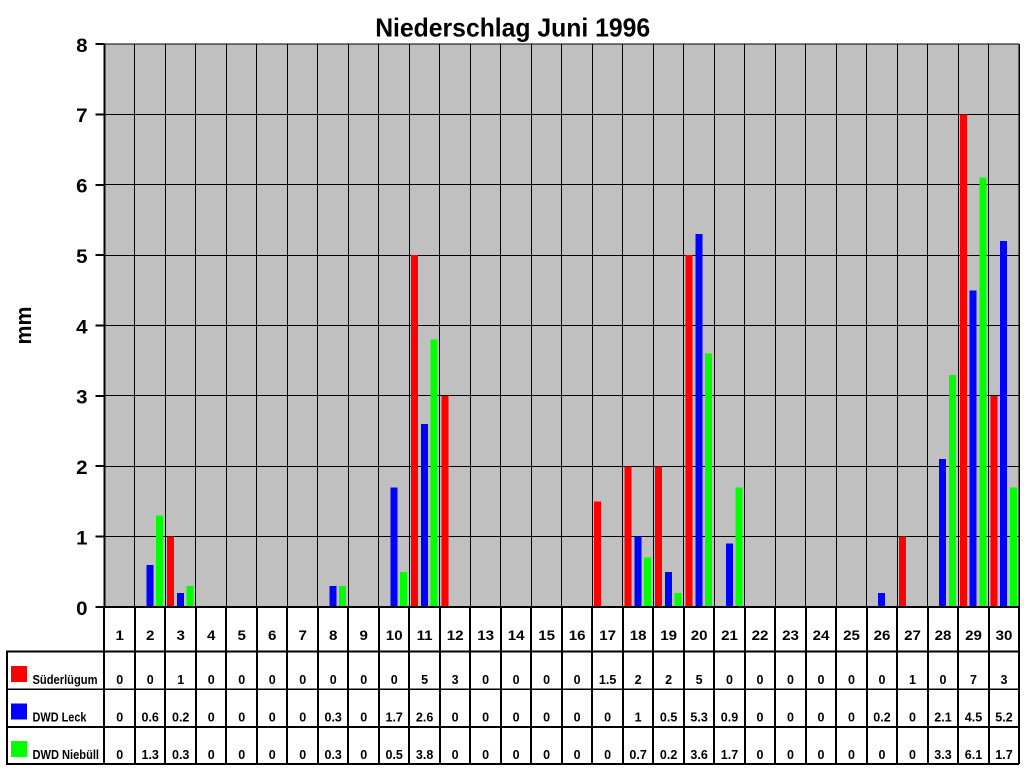 The height and width of the screenshot is (773, 1024). Describe the element at coordinates (912, 636) in the screenshot. I see `svg-text: 27` at that location.